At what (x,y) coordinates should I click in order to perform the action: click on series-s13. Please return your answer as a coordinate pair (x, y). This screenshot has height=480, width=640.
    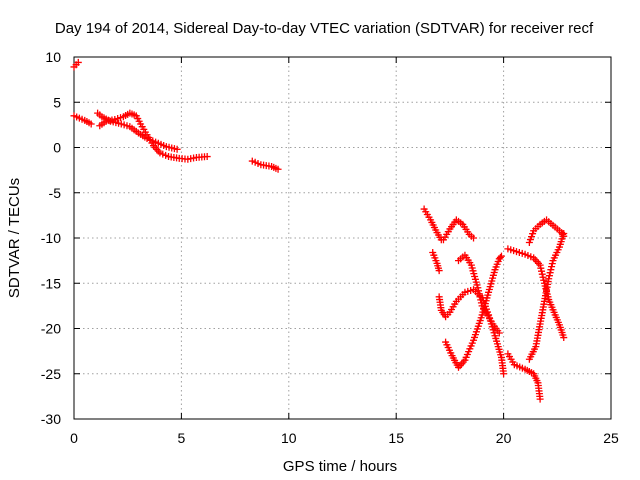
    Looking at the image, I should click on (524, 376).